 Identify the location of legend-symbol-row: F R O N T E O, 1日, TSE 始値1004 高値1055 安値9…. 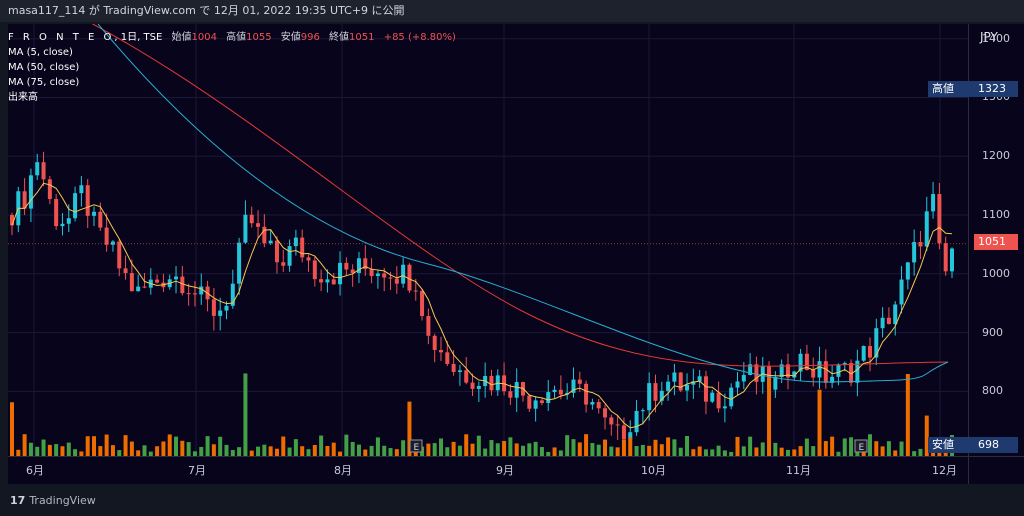
(232, 37).